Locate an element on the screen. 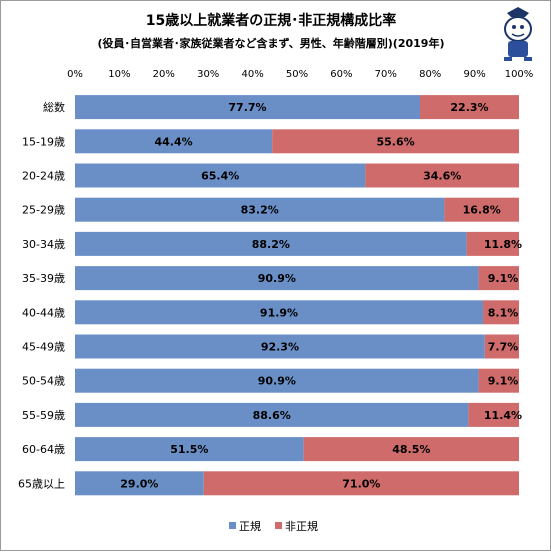 The height and width of the screenshot is (552, 551). category-label: 45-49歳 is located at coordinates (43, 347).